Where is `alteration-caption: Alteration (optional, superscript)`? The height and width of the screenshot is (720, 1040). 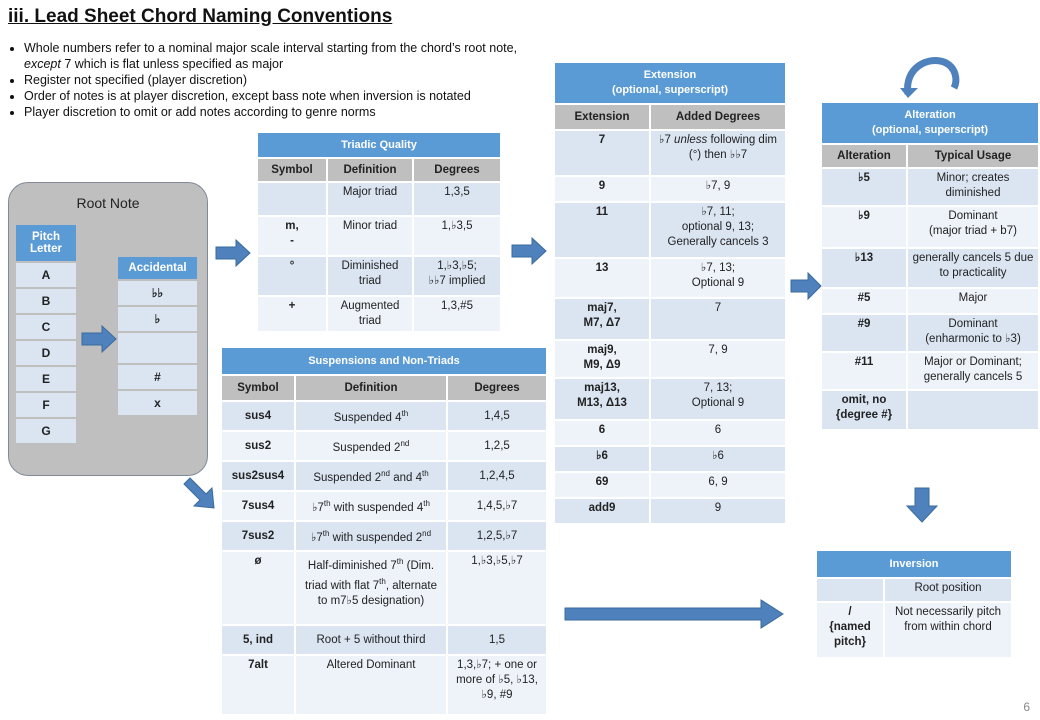 alteration-caption: Alteration (optional, superscript) is located at coordinates (930, 123).